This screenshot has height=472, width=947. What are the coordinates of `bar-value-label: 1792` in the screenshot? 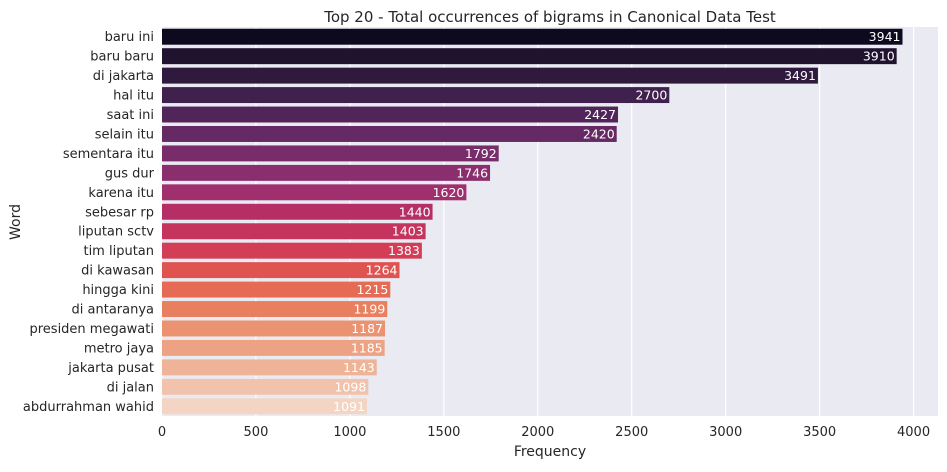 It's located at (481, 153).